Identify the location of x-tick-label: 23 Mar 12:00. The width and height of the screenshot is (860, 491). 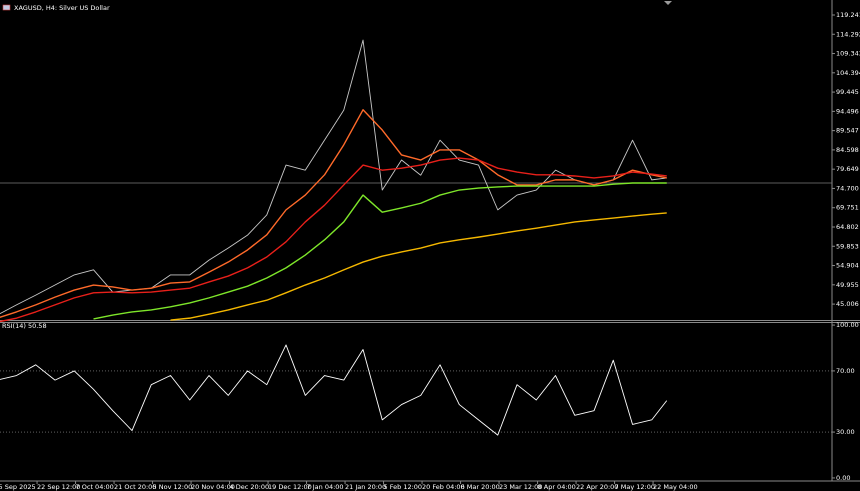
(520, 487).